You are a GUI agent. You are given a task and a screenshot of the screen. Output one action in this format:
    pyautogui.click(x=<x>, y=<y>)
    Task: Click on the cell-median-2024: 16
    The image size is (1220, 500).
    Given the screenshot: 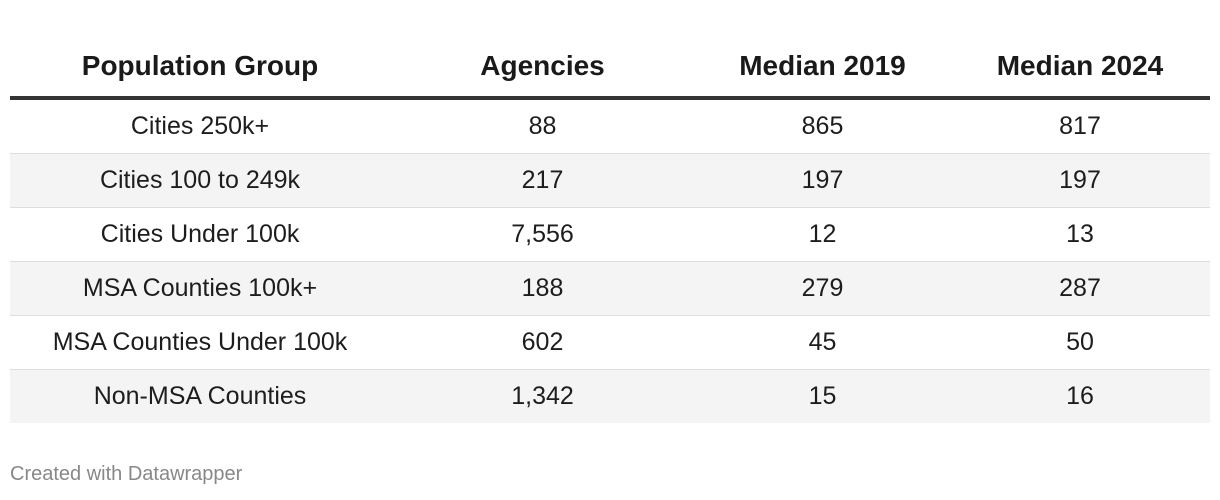 What is the action you would take?
    pyautogui.click(x=1080, y=396)
    